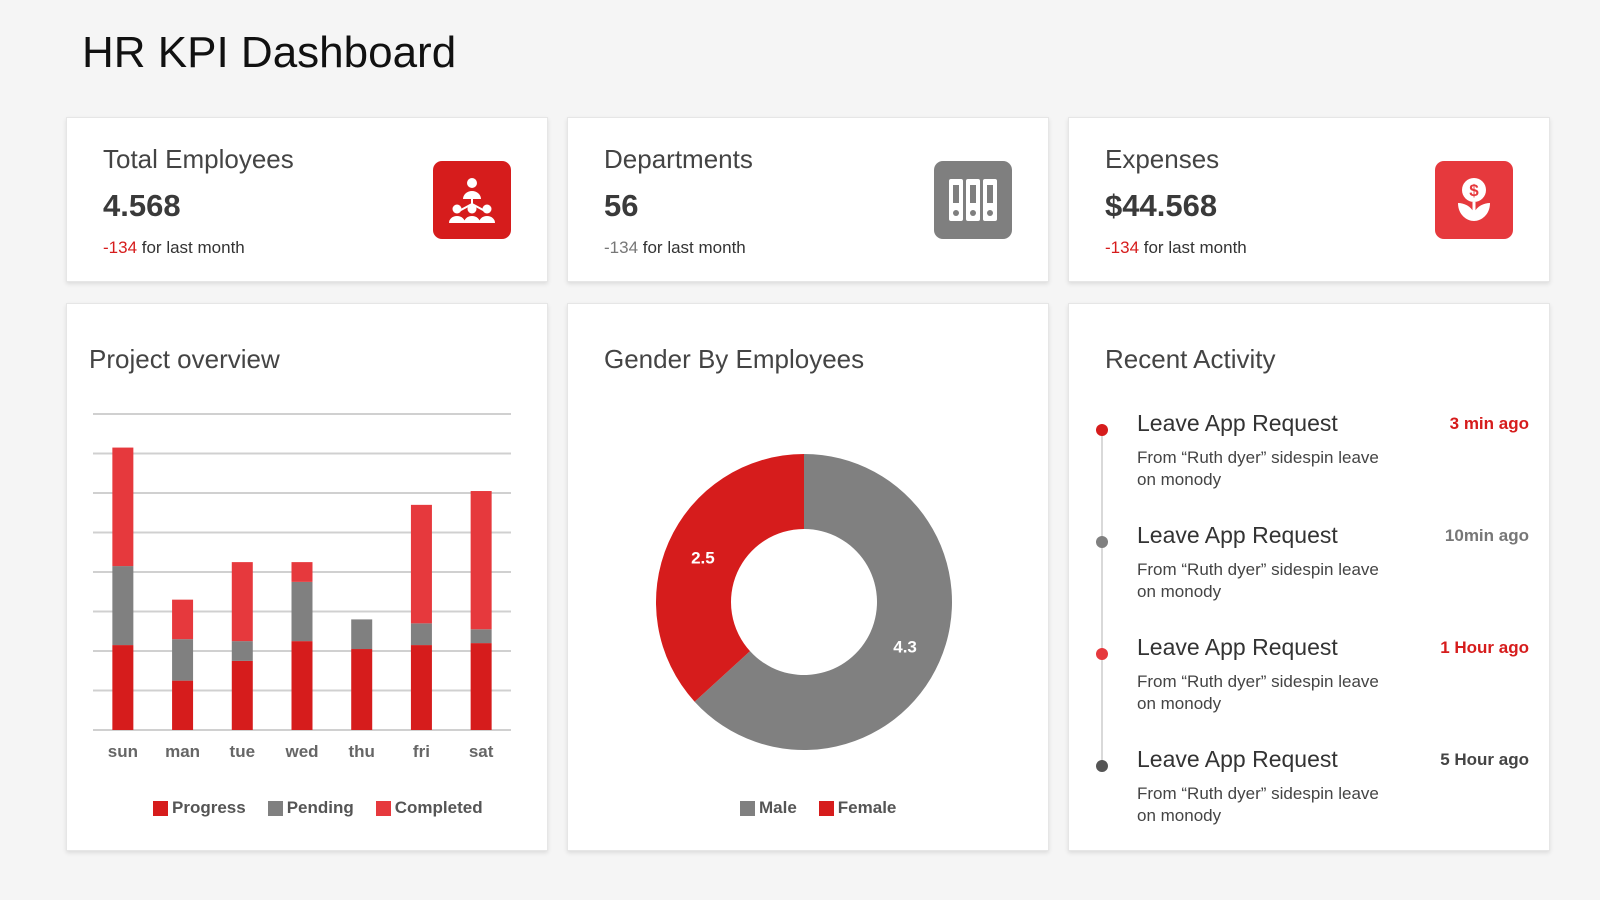  What do you see at coordinates (301, 751) in the screenshot?
I see `x-tick-label: wed` at bounding box center [301, 751].